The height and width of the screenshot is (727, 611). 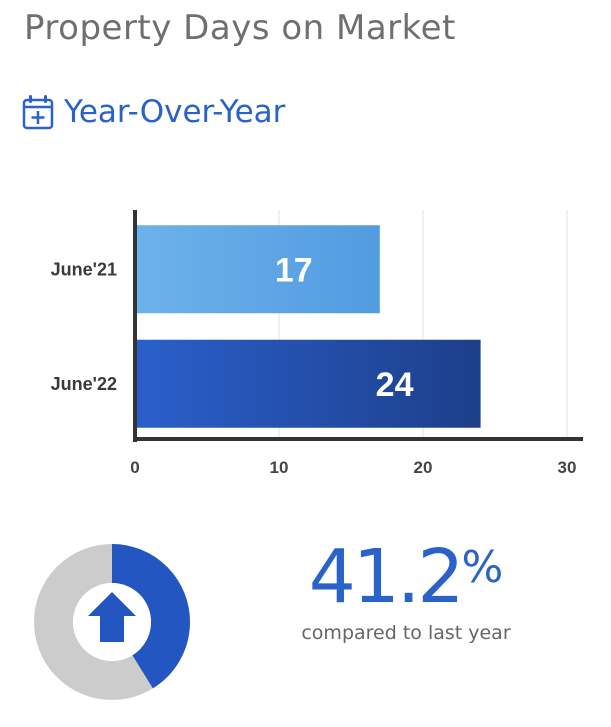 What do you see at coordinates (386, 577) in the screenshot?
I see `change-number: 41.2` at bounding box center [386, 577].